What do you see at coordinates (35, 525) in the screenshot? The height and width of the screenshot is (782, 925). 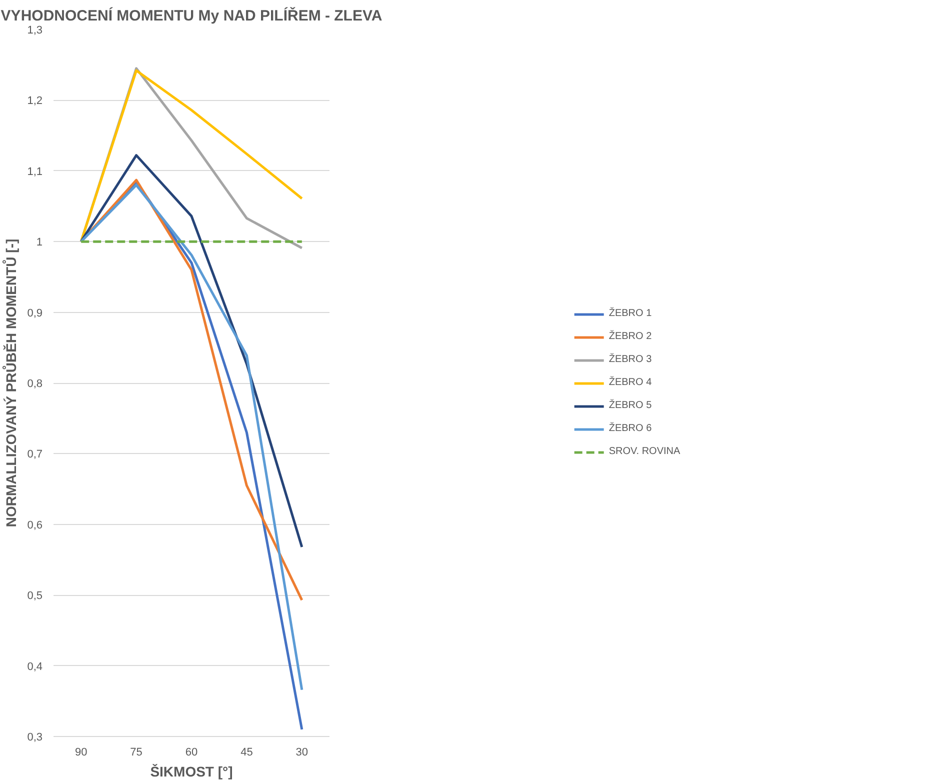 I see `y-tick-label: 0,6` at bounding box center [35, 525].